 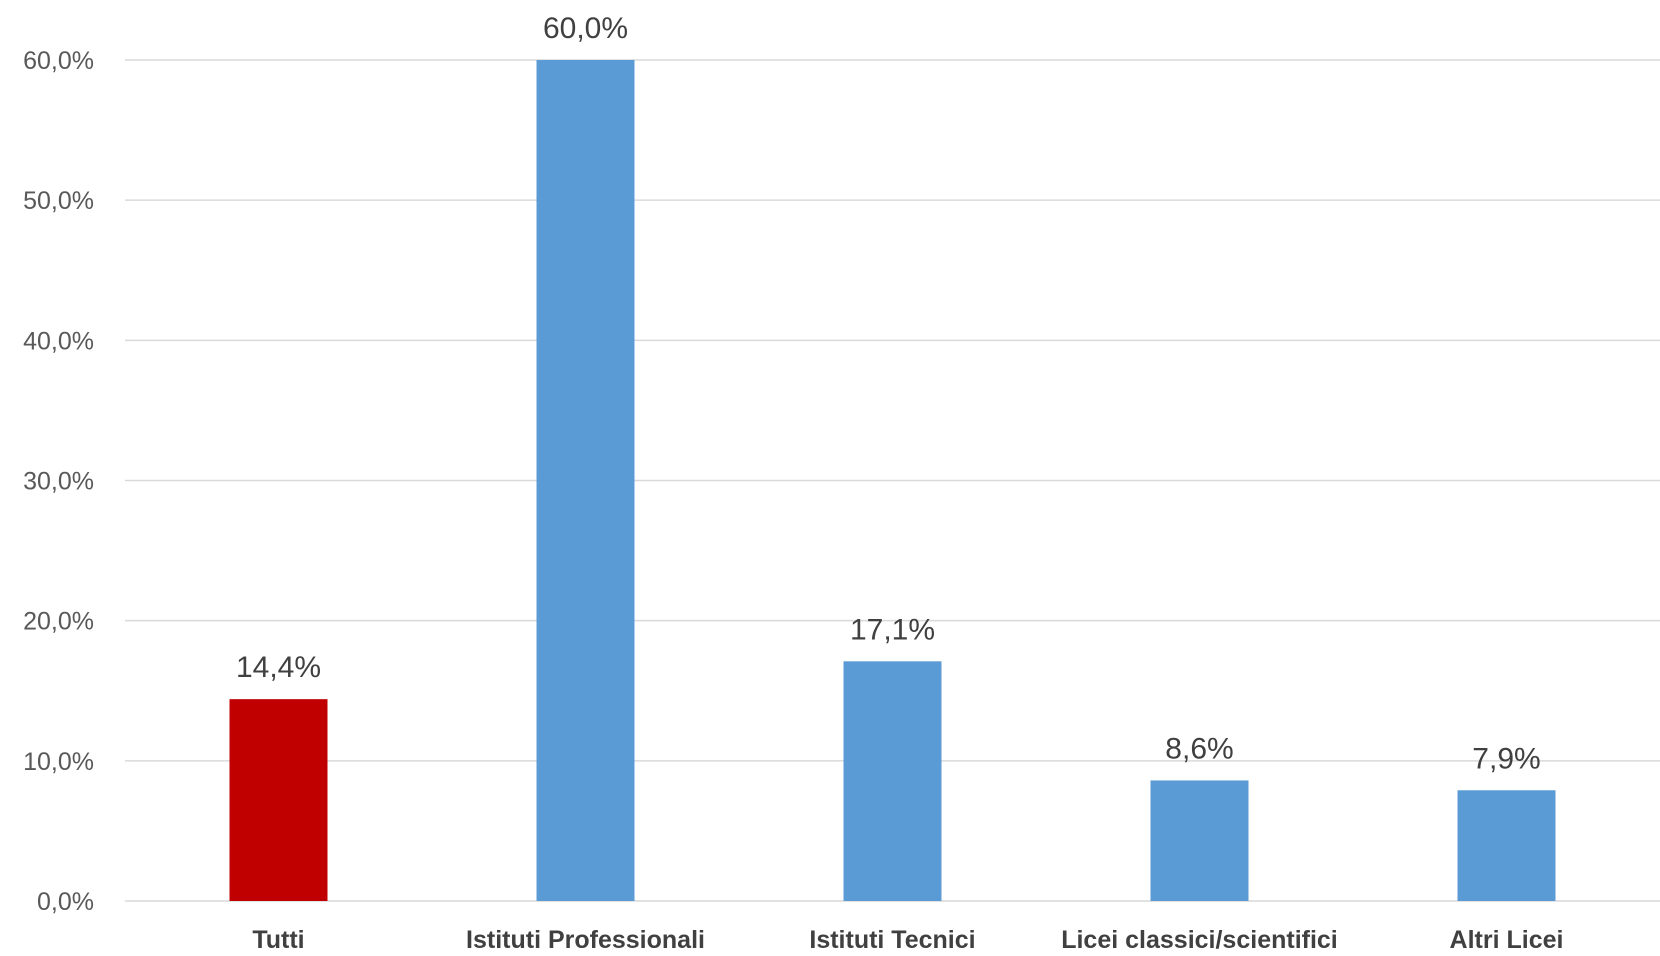 I want to click on y-axis-tick-labels: 0,0% 10,0% 20,0% 30,0% 40,0% 50,0% 60,0%, so click(x=58, y=481).